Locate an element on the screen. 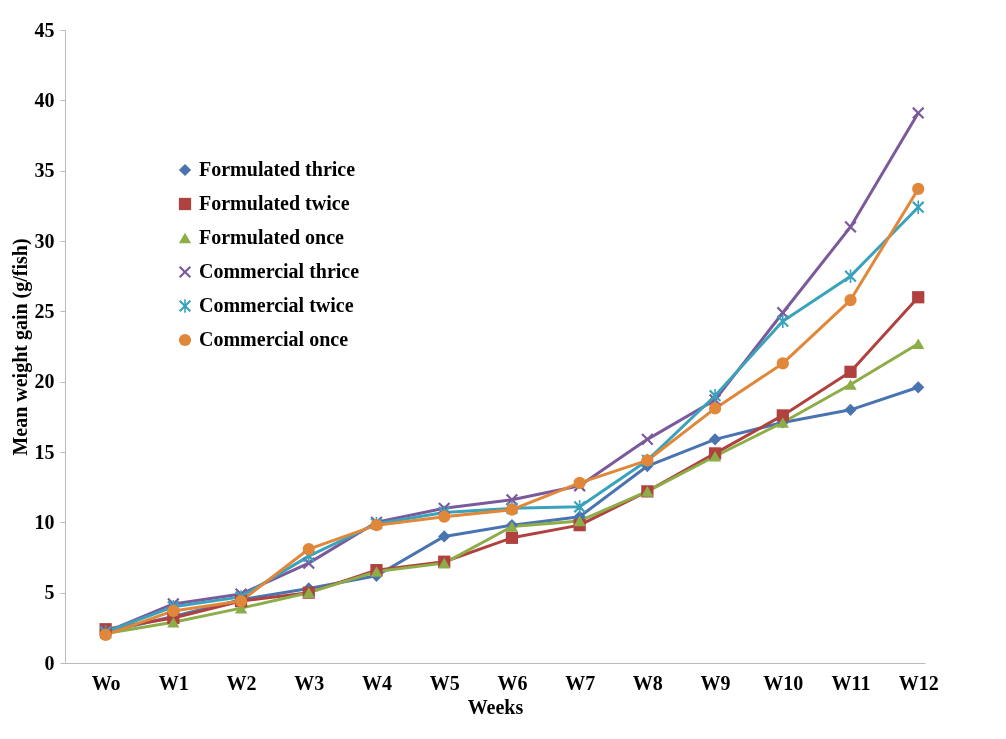 This screenshot has height=739, width=1006. x-tick-label: W1 is located at coordinates (173, 682).